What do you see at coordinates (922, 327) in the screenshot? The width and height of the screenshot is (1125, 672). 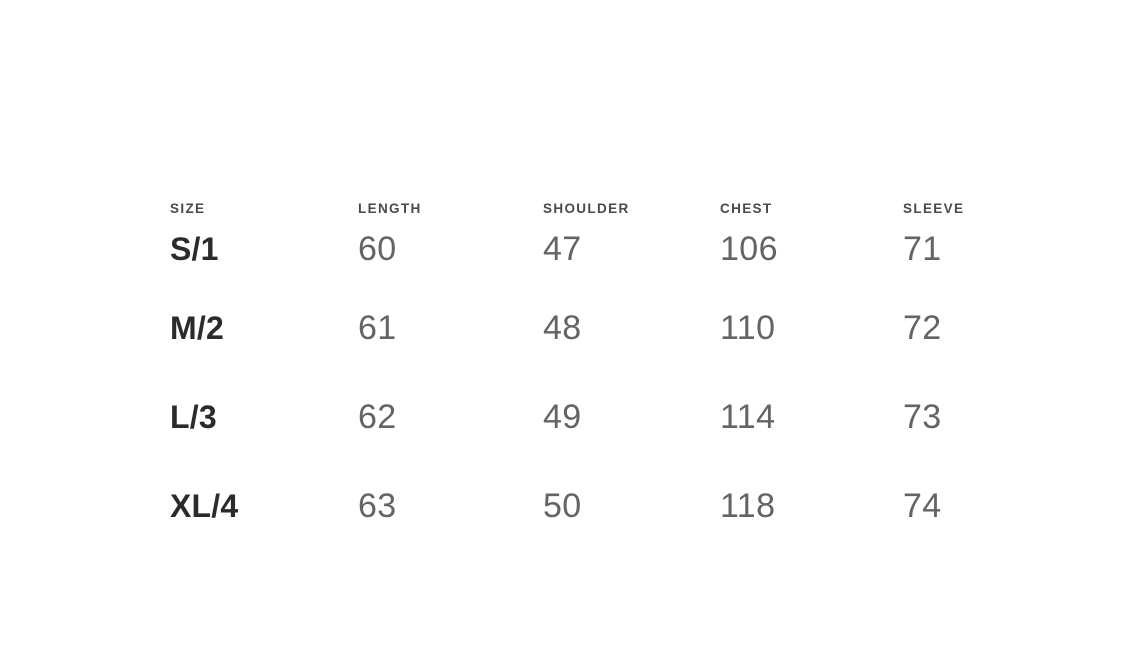 I see `cell-sleeve: 72` at bounding box center [922, 327].